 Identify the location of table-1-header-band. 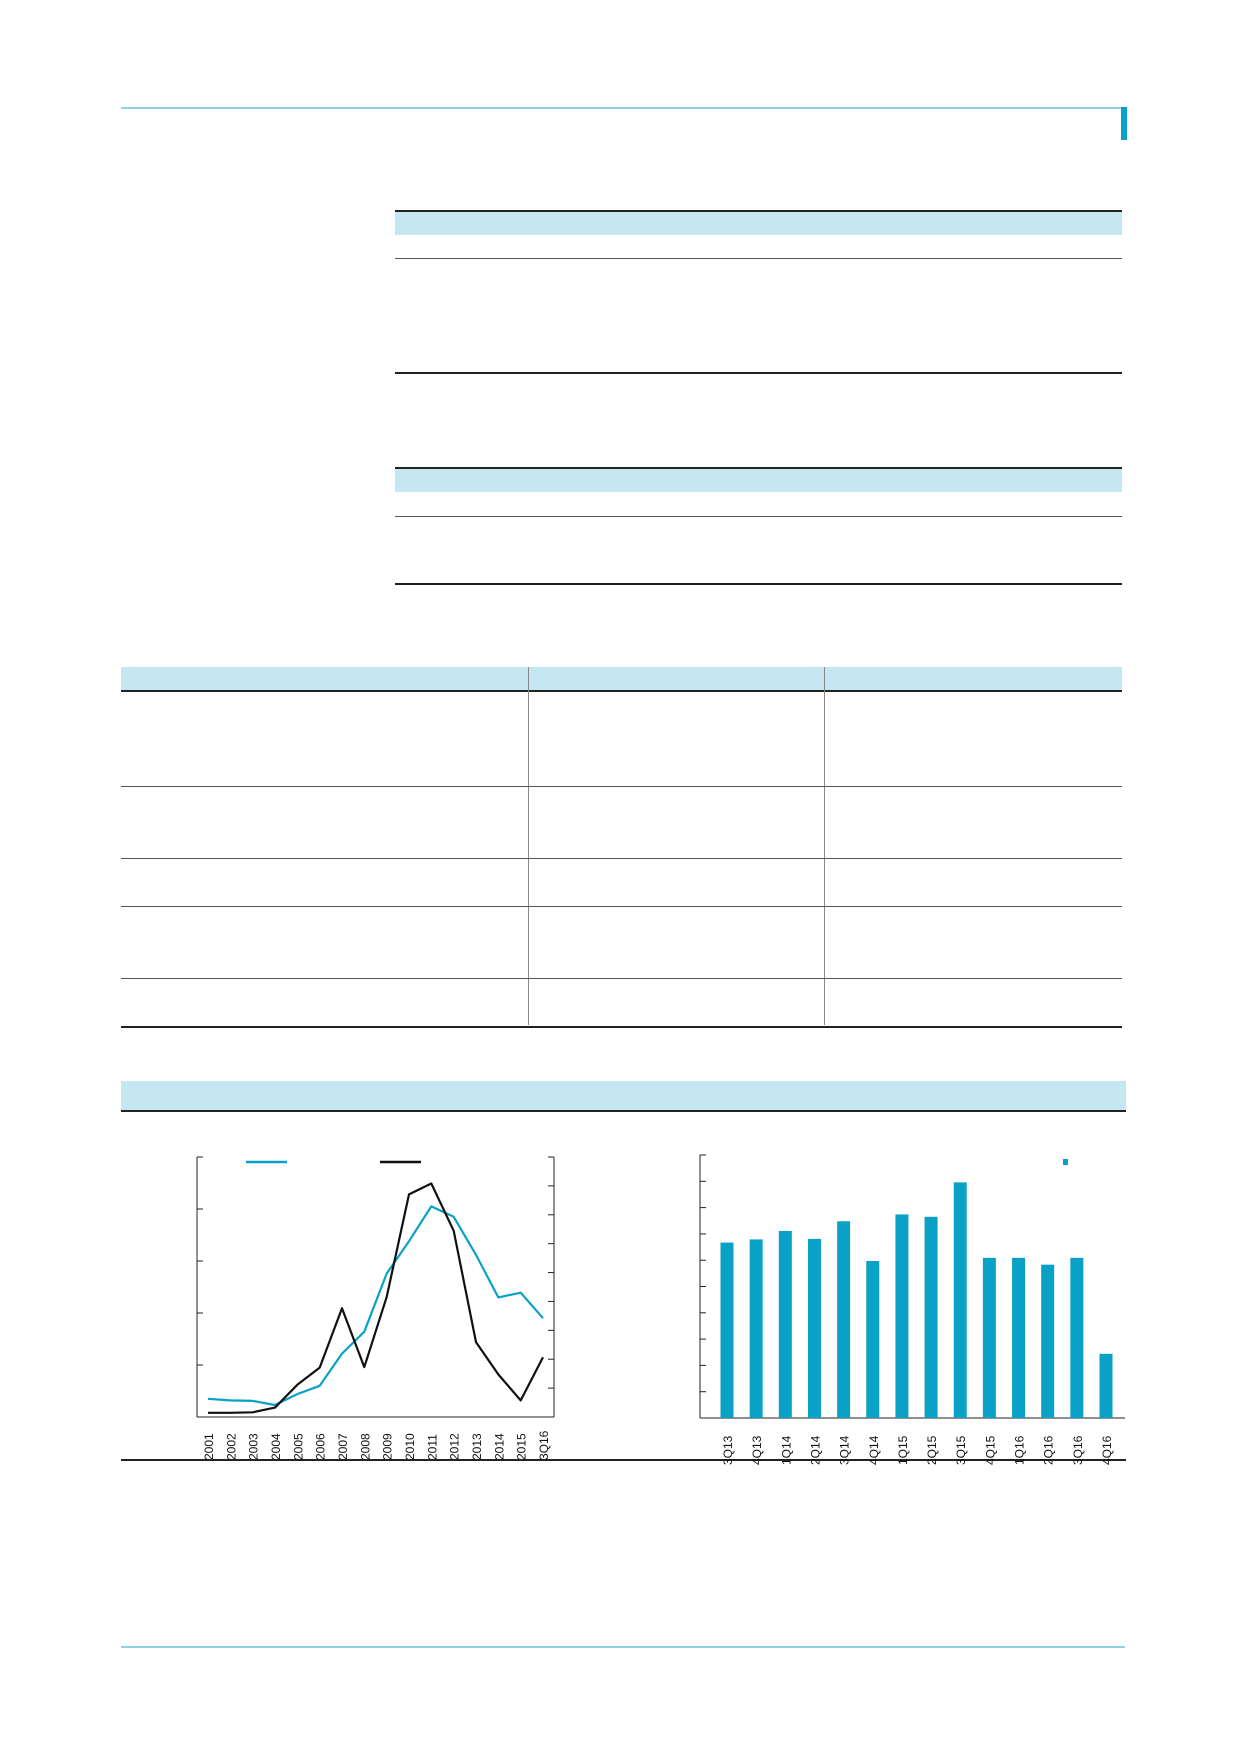
(758, 223).